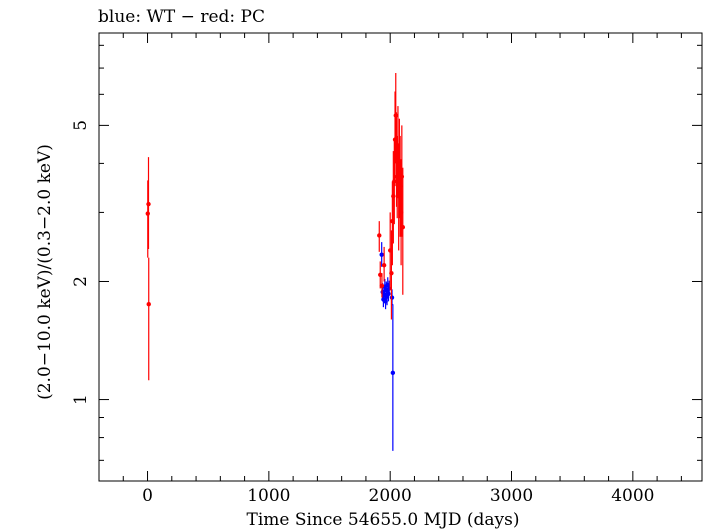 This screenshot has width=705, height=532. I want to click on y-tick-label: 2, so click(81, 281).